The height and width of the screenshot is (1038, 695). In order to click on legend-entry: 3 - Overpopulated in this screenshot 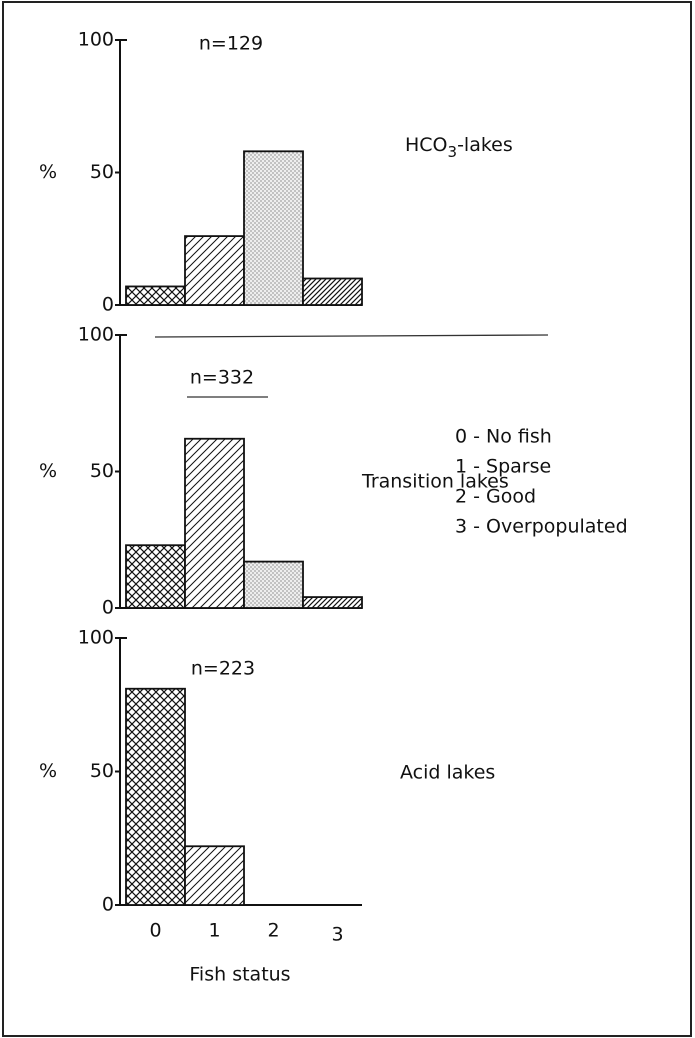, I will do `click(541, 527)`.